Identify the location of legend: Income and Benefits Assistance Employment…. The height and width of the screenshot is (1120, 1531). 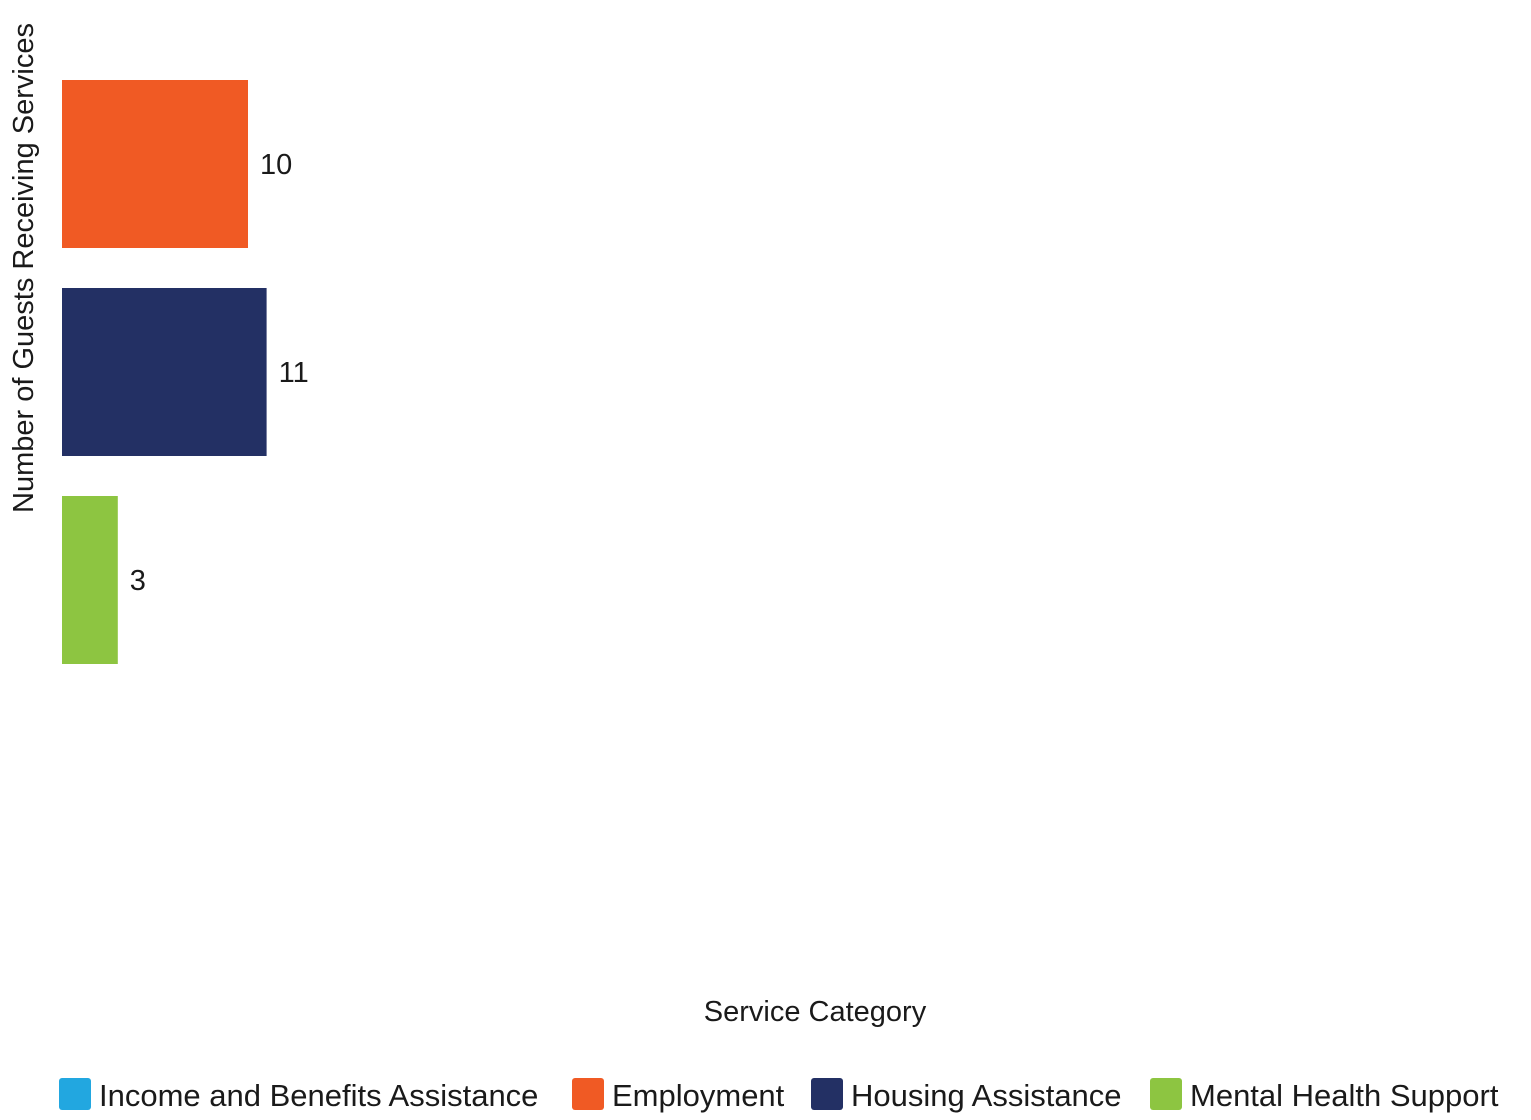
(779, 1095).